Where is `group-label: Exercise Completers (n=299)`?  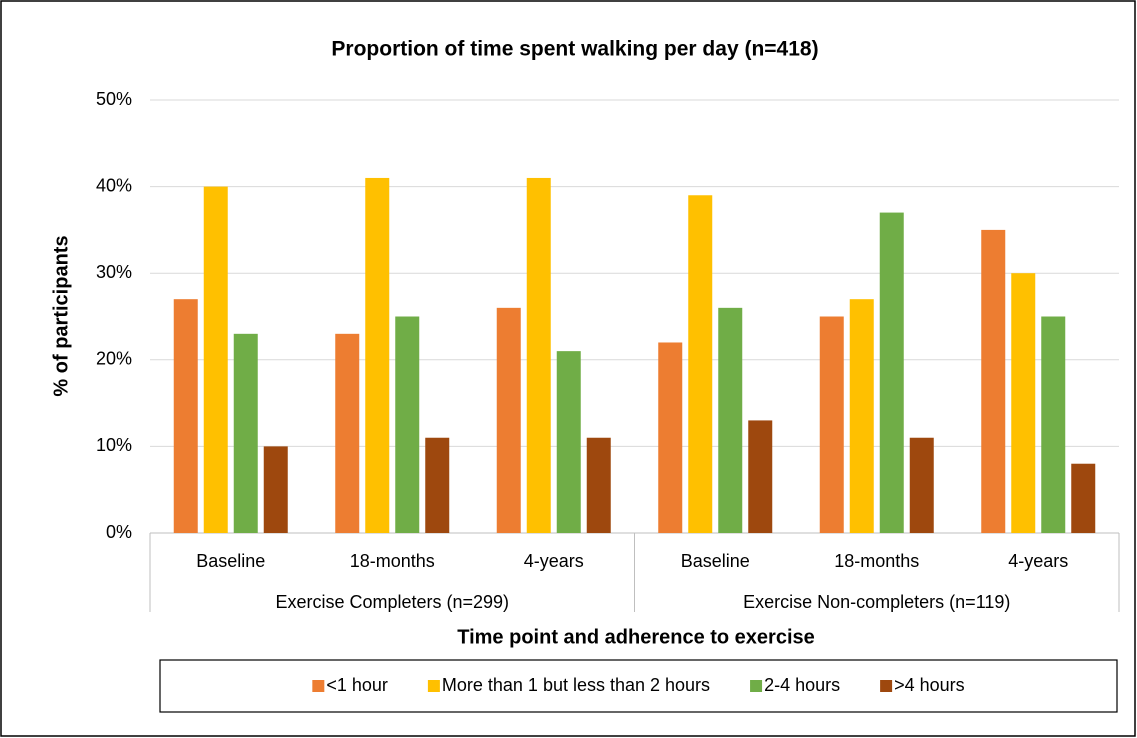
group-label: Exercise Completers (n=299) is located at coordinates (392, 602).